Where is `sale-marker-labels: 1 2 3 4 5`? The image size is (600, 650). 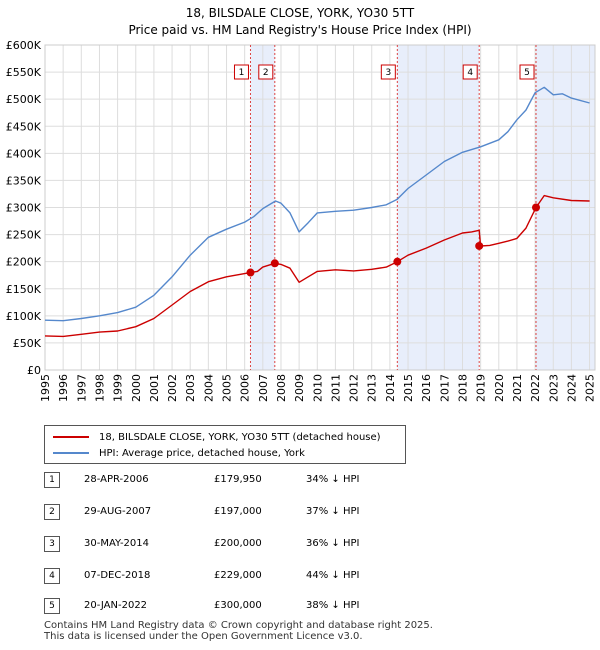
sale-marker-labels: 1 2 3 4 5 is located at coordinates (384, 72).